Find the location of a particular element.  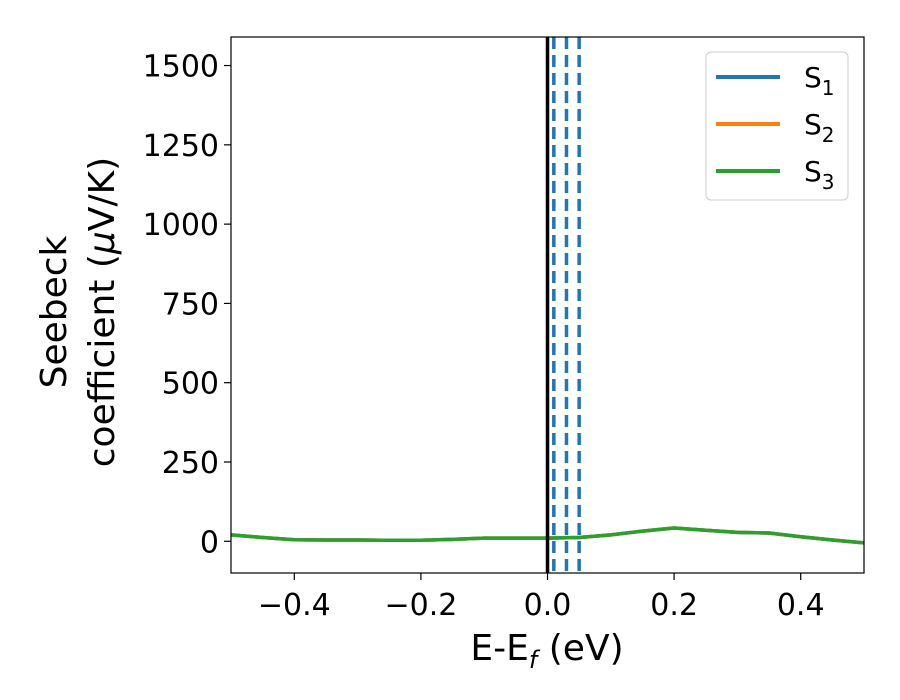

y-tick-label: 500 is located at coordinates (190, 384).